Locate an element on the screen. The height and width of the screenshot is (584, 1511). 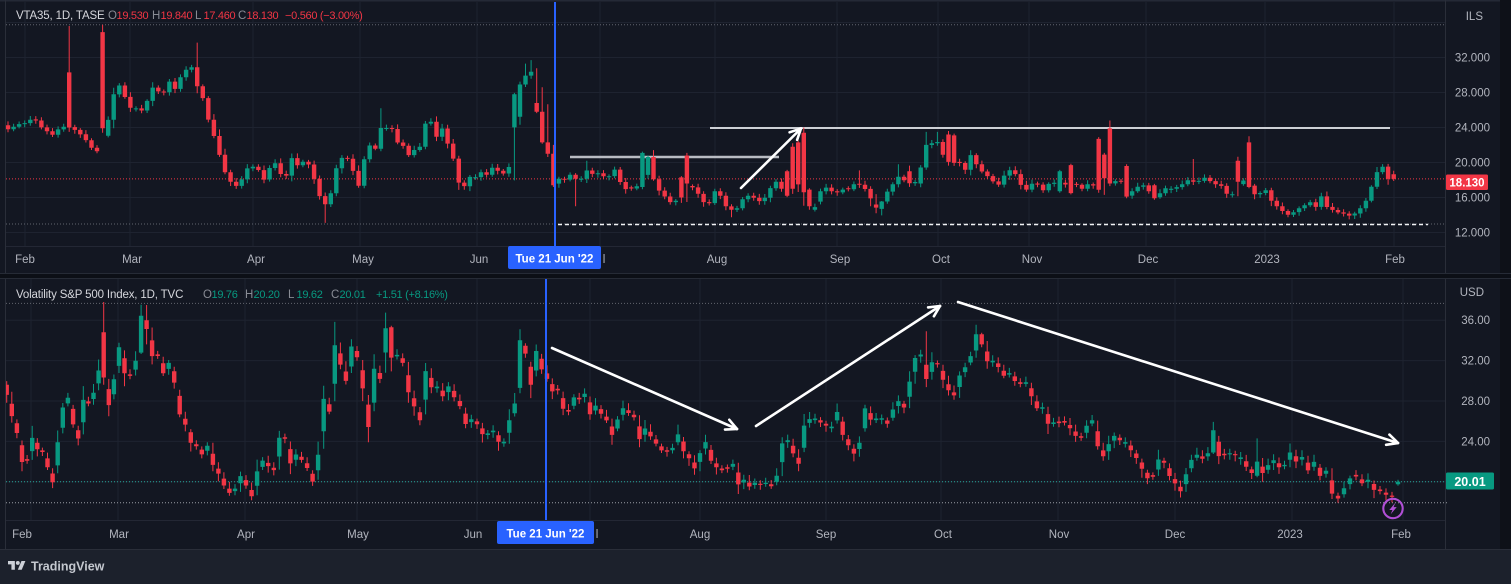
svg-text: 24.00 is located at coordinates (1475, 442).